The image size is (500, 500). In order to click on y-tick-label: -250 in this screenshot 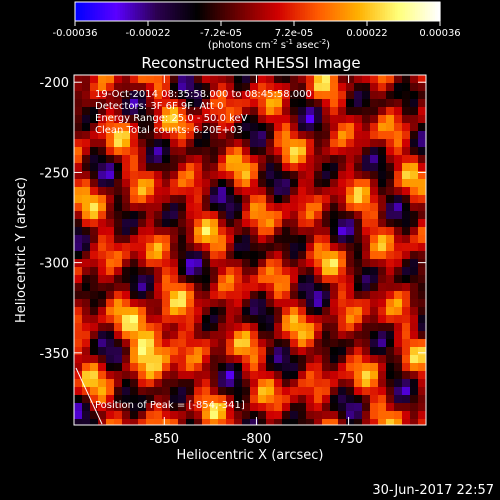, I will do `click(54, 173)`.